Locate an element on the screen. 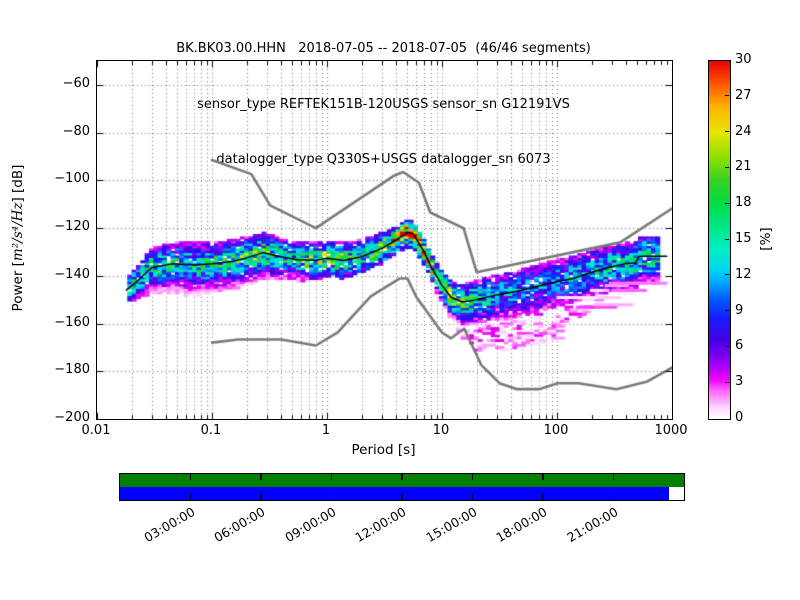  timeline-label: 06:00:00 is located at coordinates (239, 525).